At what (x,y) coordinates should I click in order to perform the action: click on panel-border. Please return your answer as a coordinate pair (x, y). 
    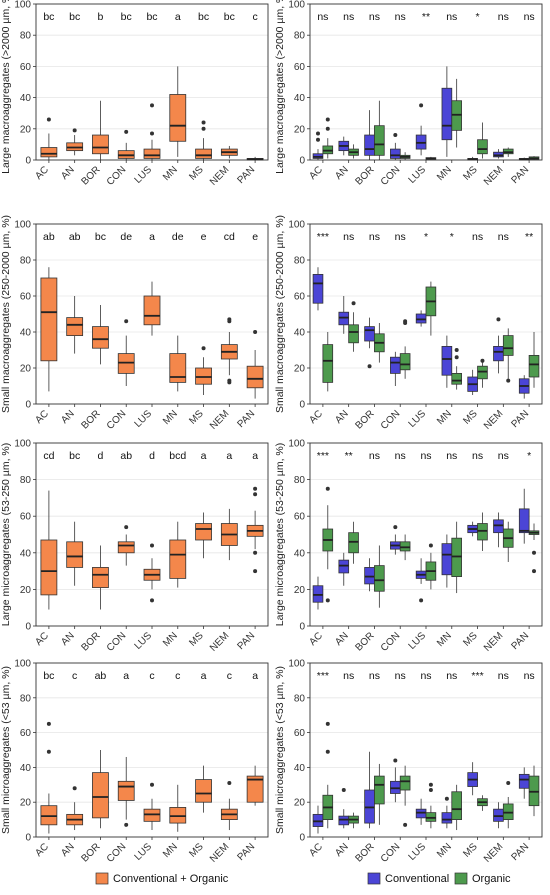
    Looking at the image, I should click on (152, 82).